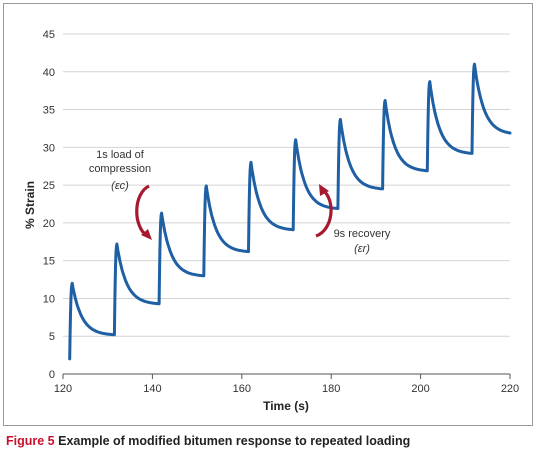 The image size is (538, 457). Describe the element at coordinates (331, 389) in the screenshot. I see `x-tick-label: 180` at that location.